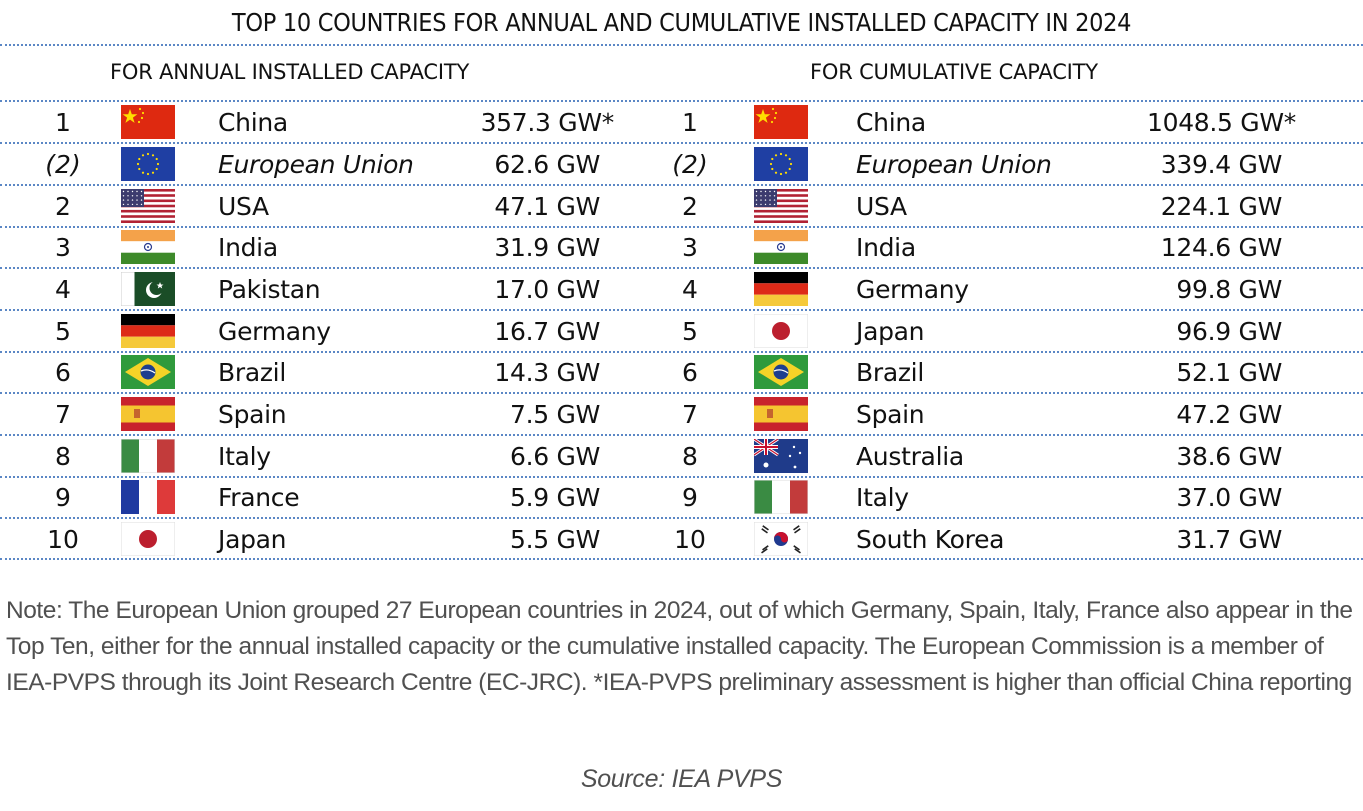 The image size is (1363, 811). Describe the element at coordinates (547, 164) in the screenshot. I see `capacity-value: 62.6 GW` at that location.